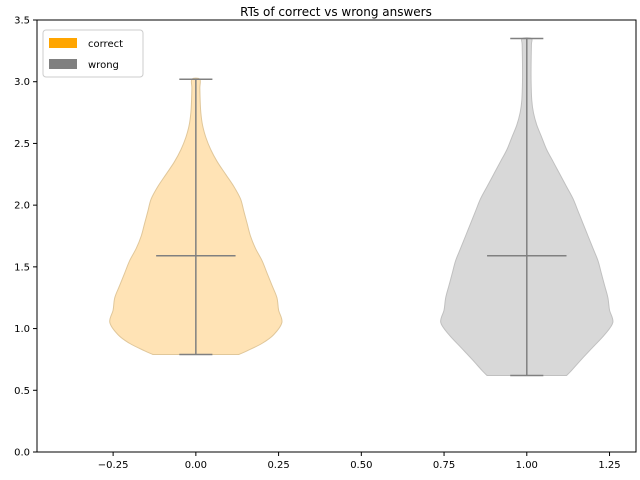 This screenshot has height=480, width=640. Describe the element at coordinates (336, 12) in the screenshot. I see `chart-title: RTs of correct vs wrong answers` at that location.